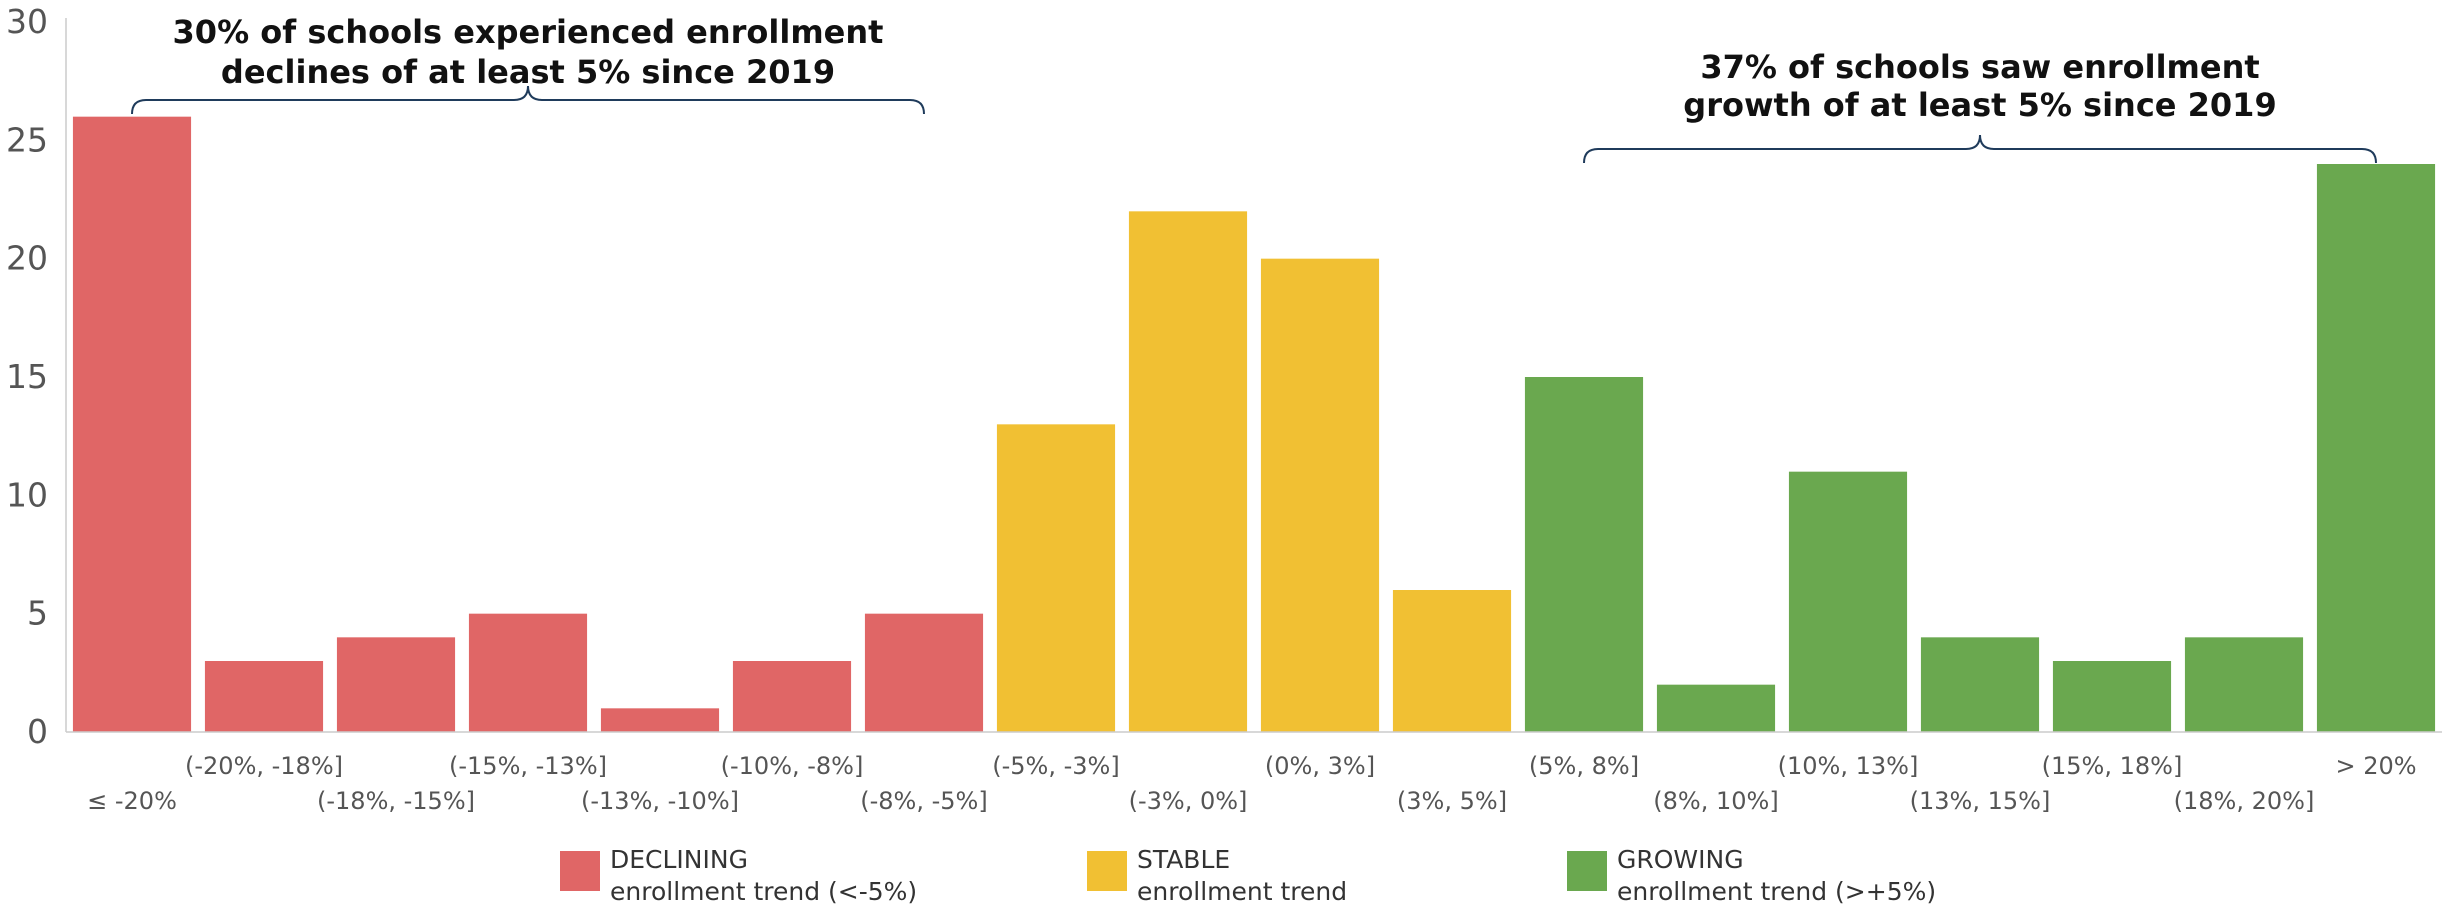  Describe the element at coordinates (2375, 766) in the screenshot. I see `x-tick-label: > 20%` at that location.